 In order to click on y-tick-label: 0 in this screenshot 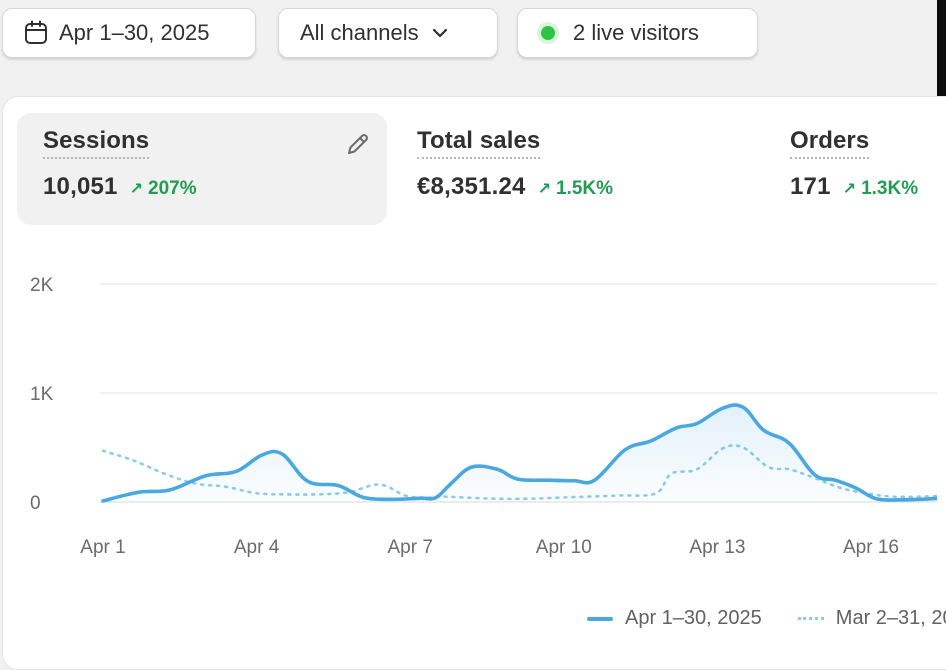, I will do `click(35, 503)`.